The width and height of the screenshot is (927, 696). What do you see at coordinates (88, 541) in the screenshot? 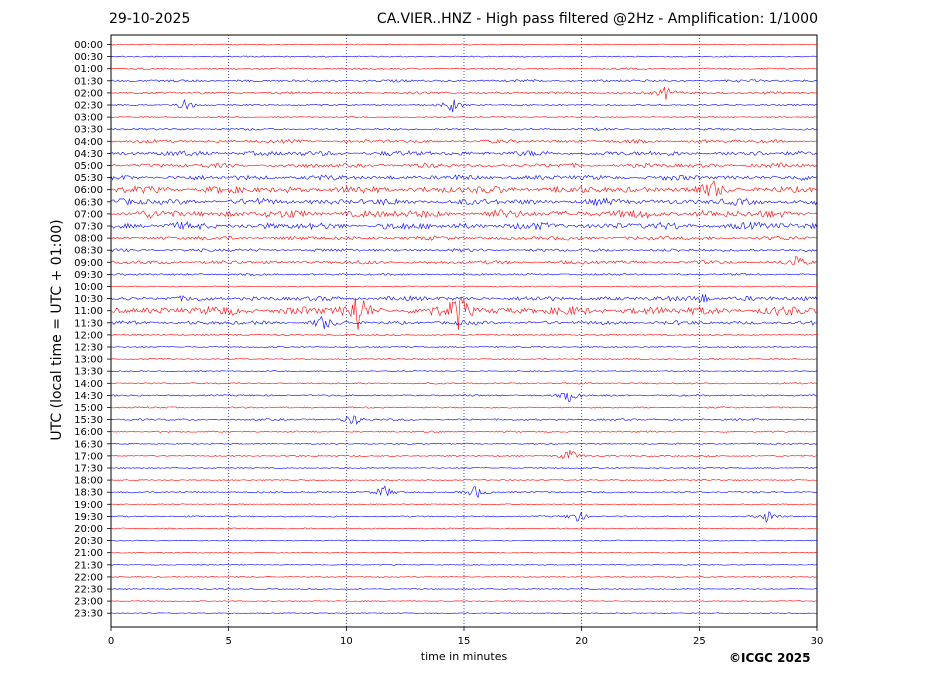
I see `y-tick-label: 20:30` at bounding box center [88, 541].